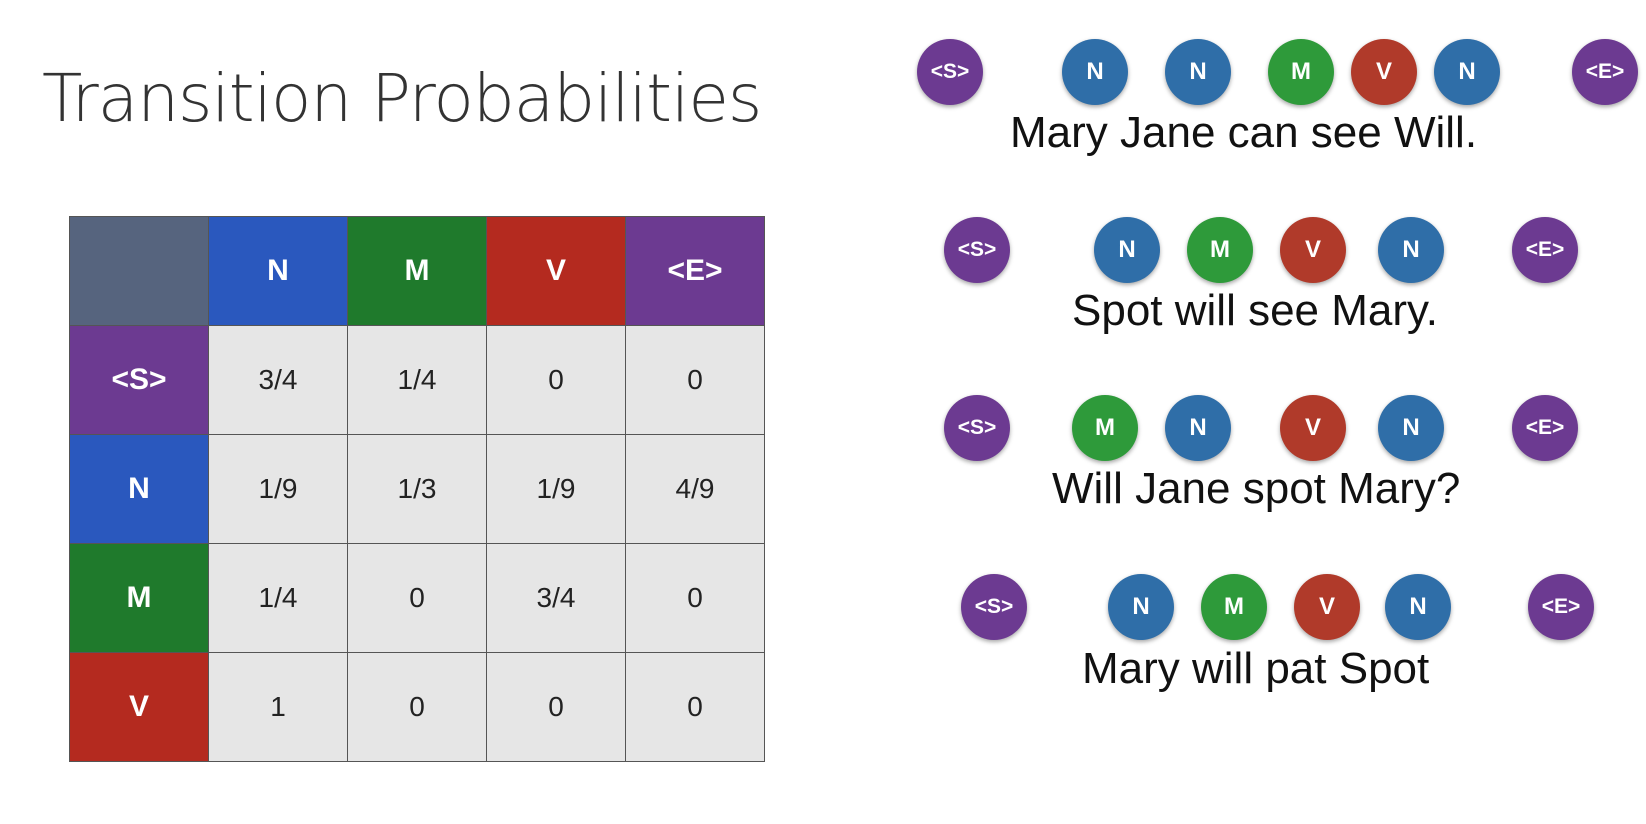  What do you see at coordinates (402, 98) in the screenshot?
I see `page-title: Transition Probabilities` at bounding box center [402, 98].